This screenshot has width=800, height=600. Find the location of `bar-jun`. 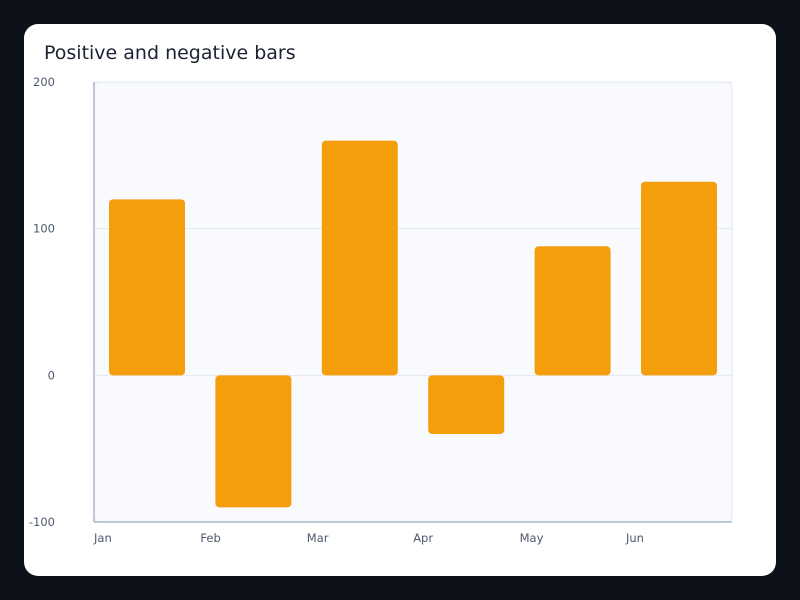

bar-jun is located at coordinates (679, 278).